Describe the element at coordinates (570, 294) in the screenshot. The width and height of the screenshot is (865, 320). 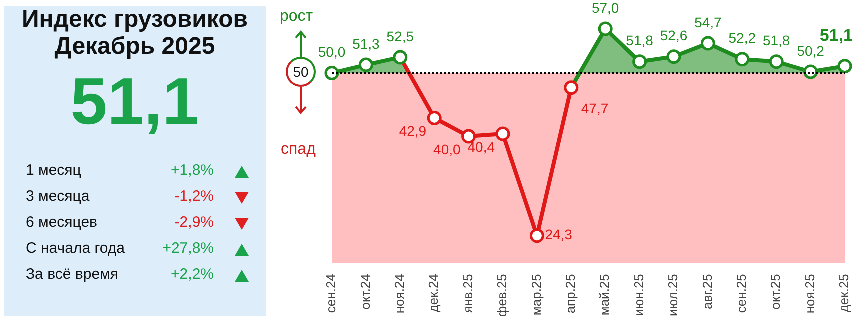
I see `x-tick-label: апр.25` at that location.